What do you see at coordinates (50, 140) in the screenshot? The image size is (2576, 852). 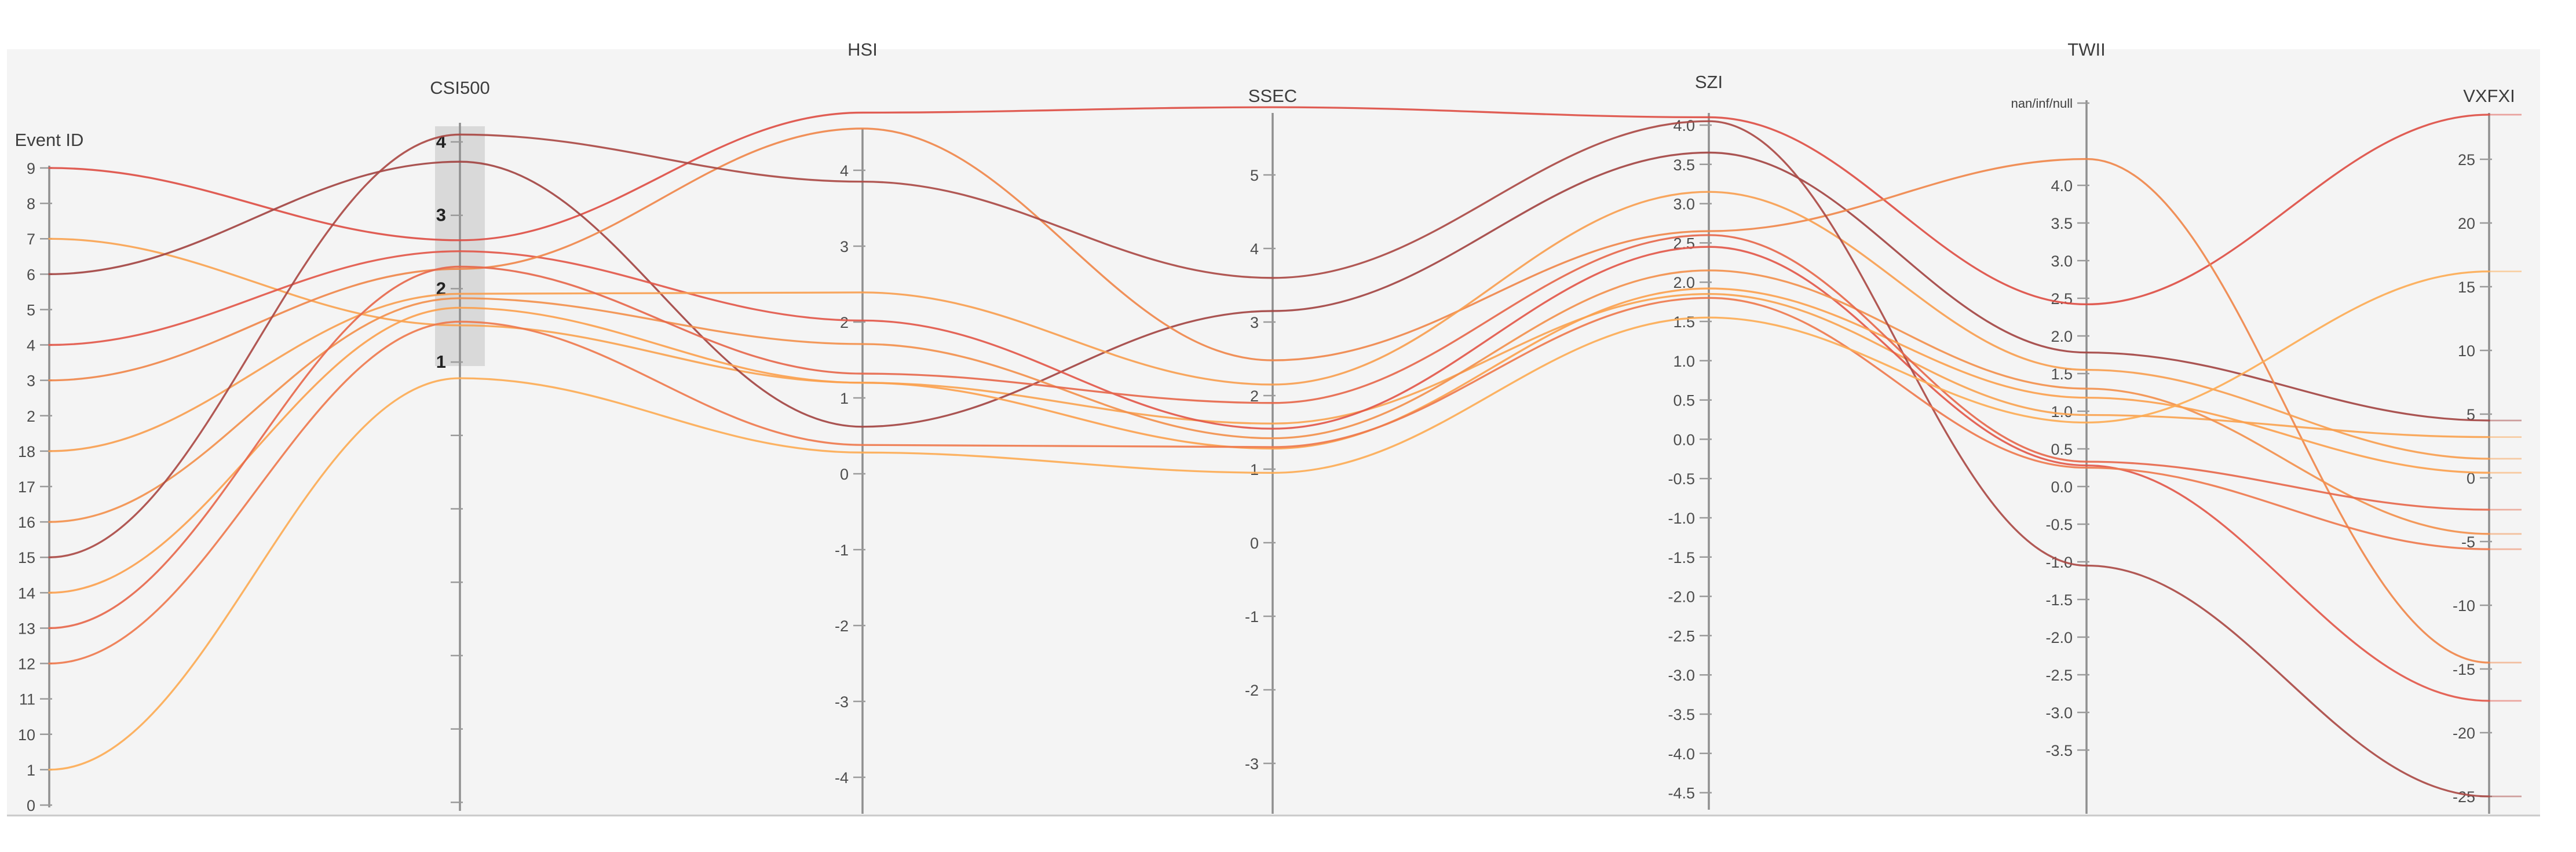 I see `axis-title-event: Event ID` at bounding box center [50, 140].